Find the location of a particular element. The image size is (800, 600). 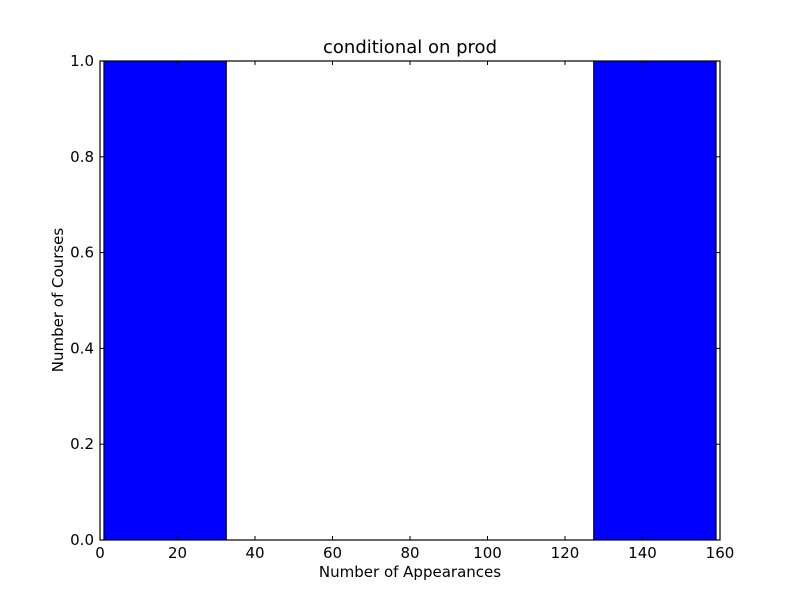

chart-title: conditional on prod is located at coordinates (410, 47).